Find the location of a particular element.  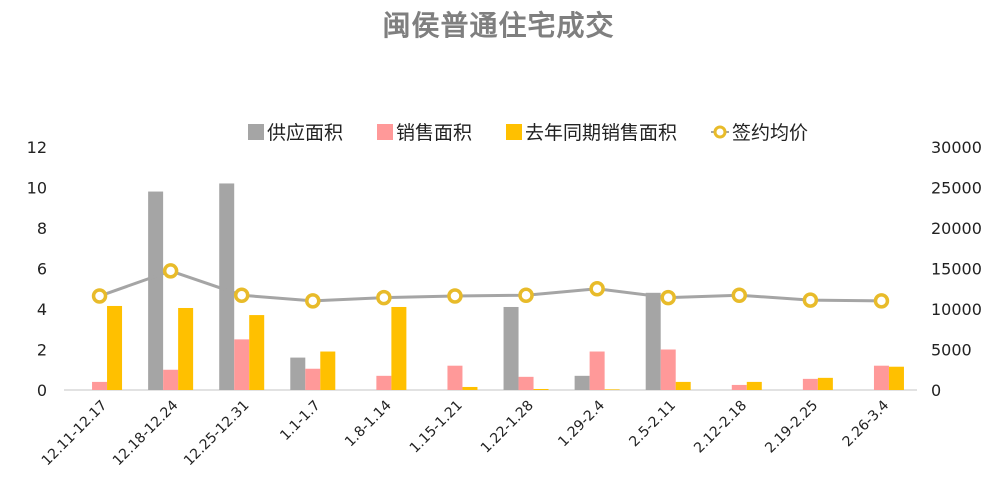

y-right-tick: 20000 is located at coordinates (956, 228).